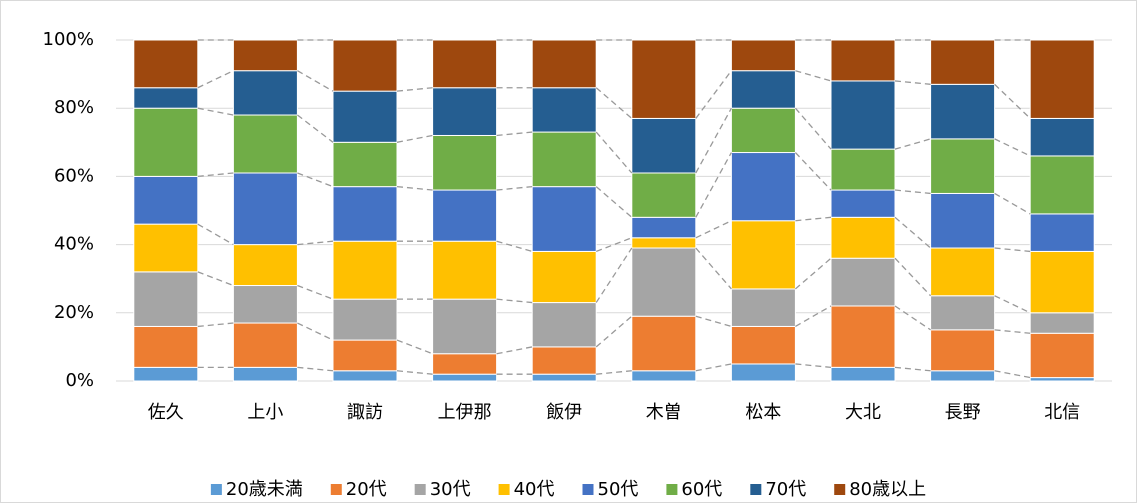 The width and height of the screenshot is (1137, 503). I want to click on y-tick-label: 0%, so click(79, 380).